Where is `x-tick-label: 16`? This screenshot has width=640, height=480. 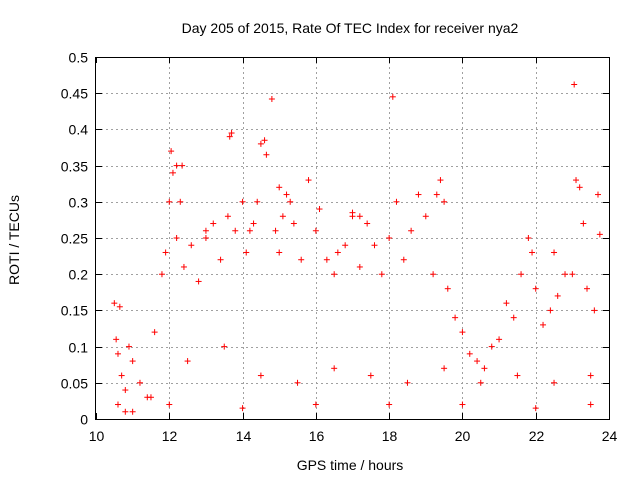 x-tick-label: 16 is located at coordinates (317, 436).